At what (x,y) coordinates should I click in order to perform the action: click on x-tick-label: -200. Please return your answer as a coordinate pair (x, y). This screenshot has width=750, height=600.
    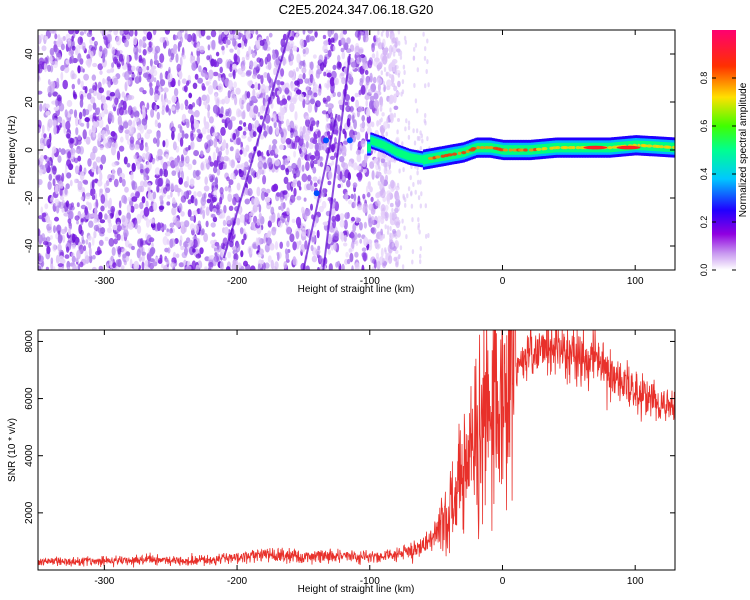
    Looking at the image, I should click on (237, 581).